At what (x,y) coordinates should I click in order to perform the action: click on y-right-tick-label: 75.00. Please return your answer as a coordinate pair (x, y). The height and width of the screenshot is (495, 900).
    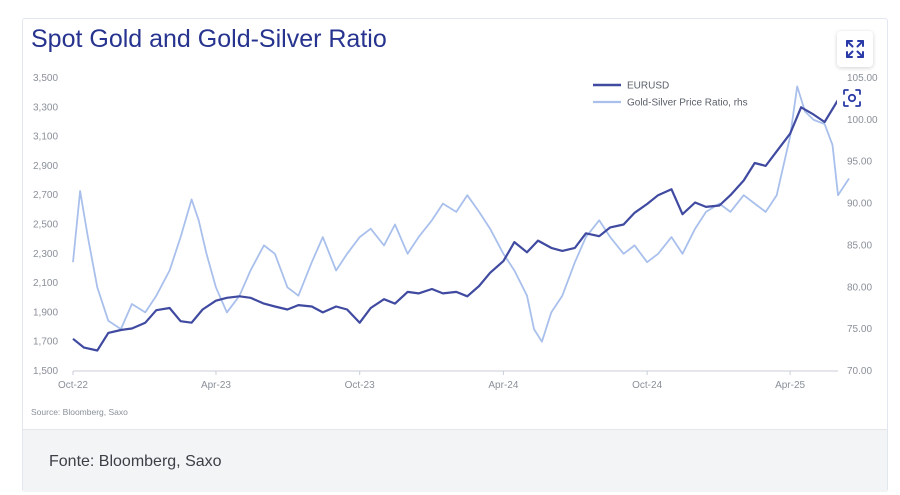
    Looking at the image, I should click on (859, 329).